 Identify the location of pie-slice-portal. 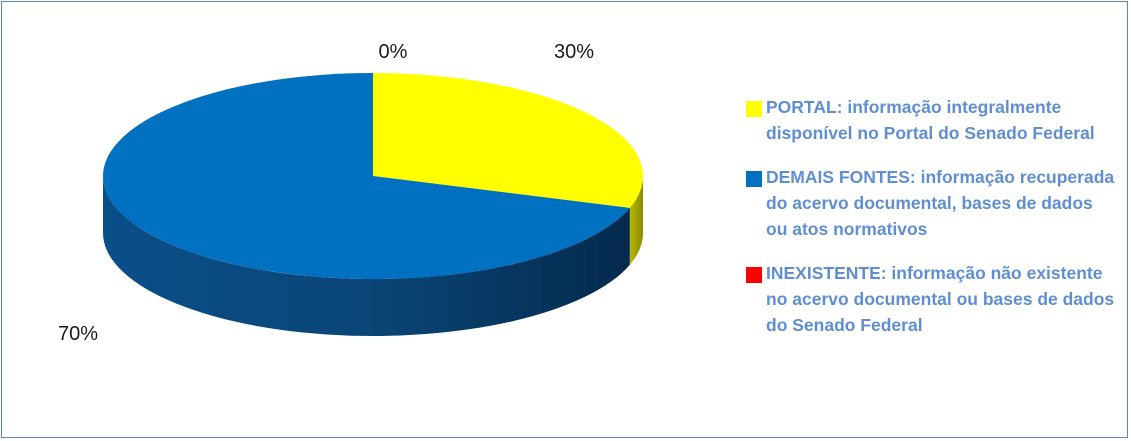
(508, 140).